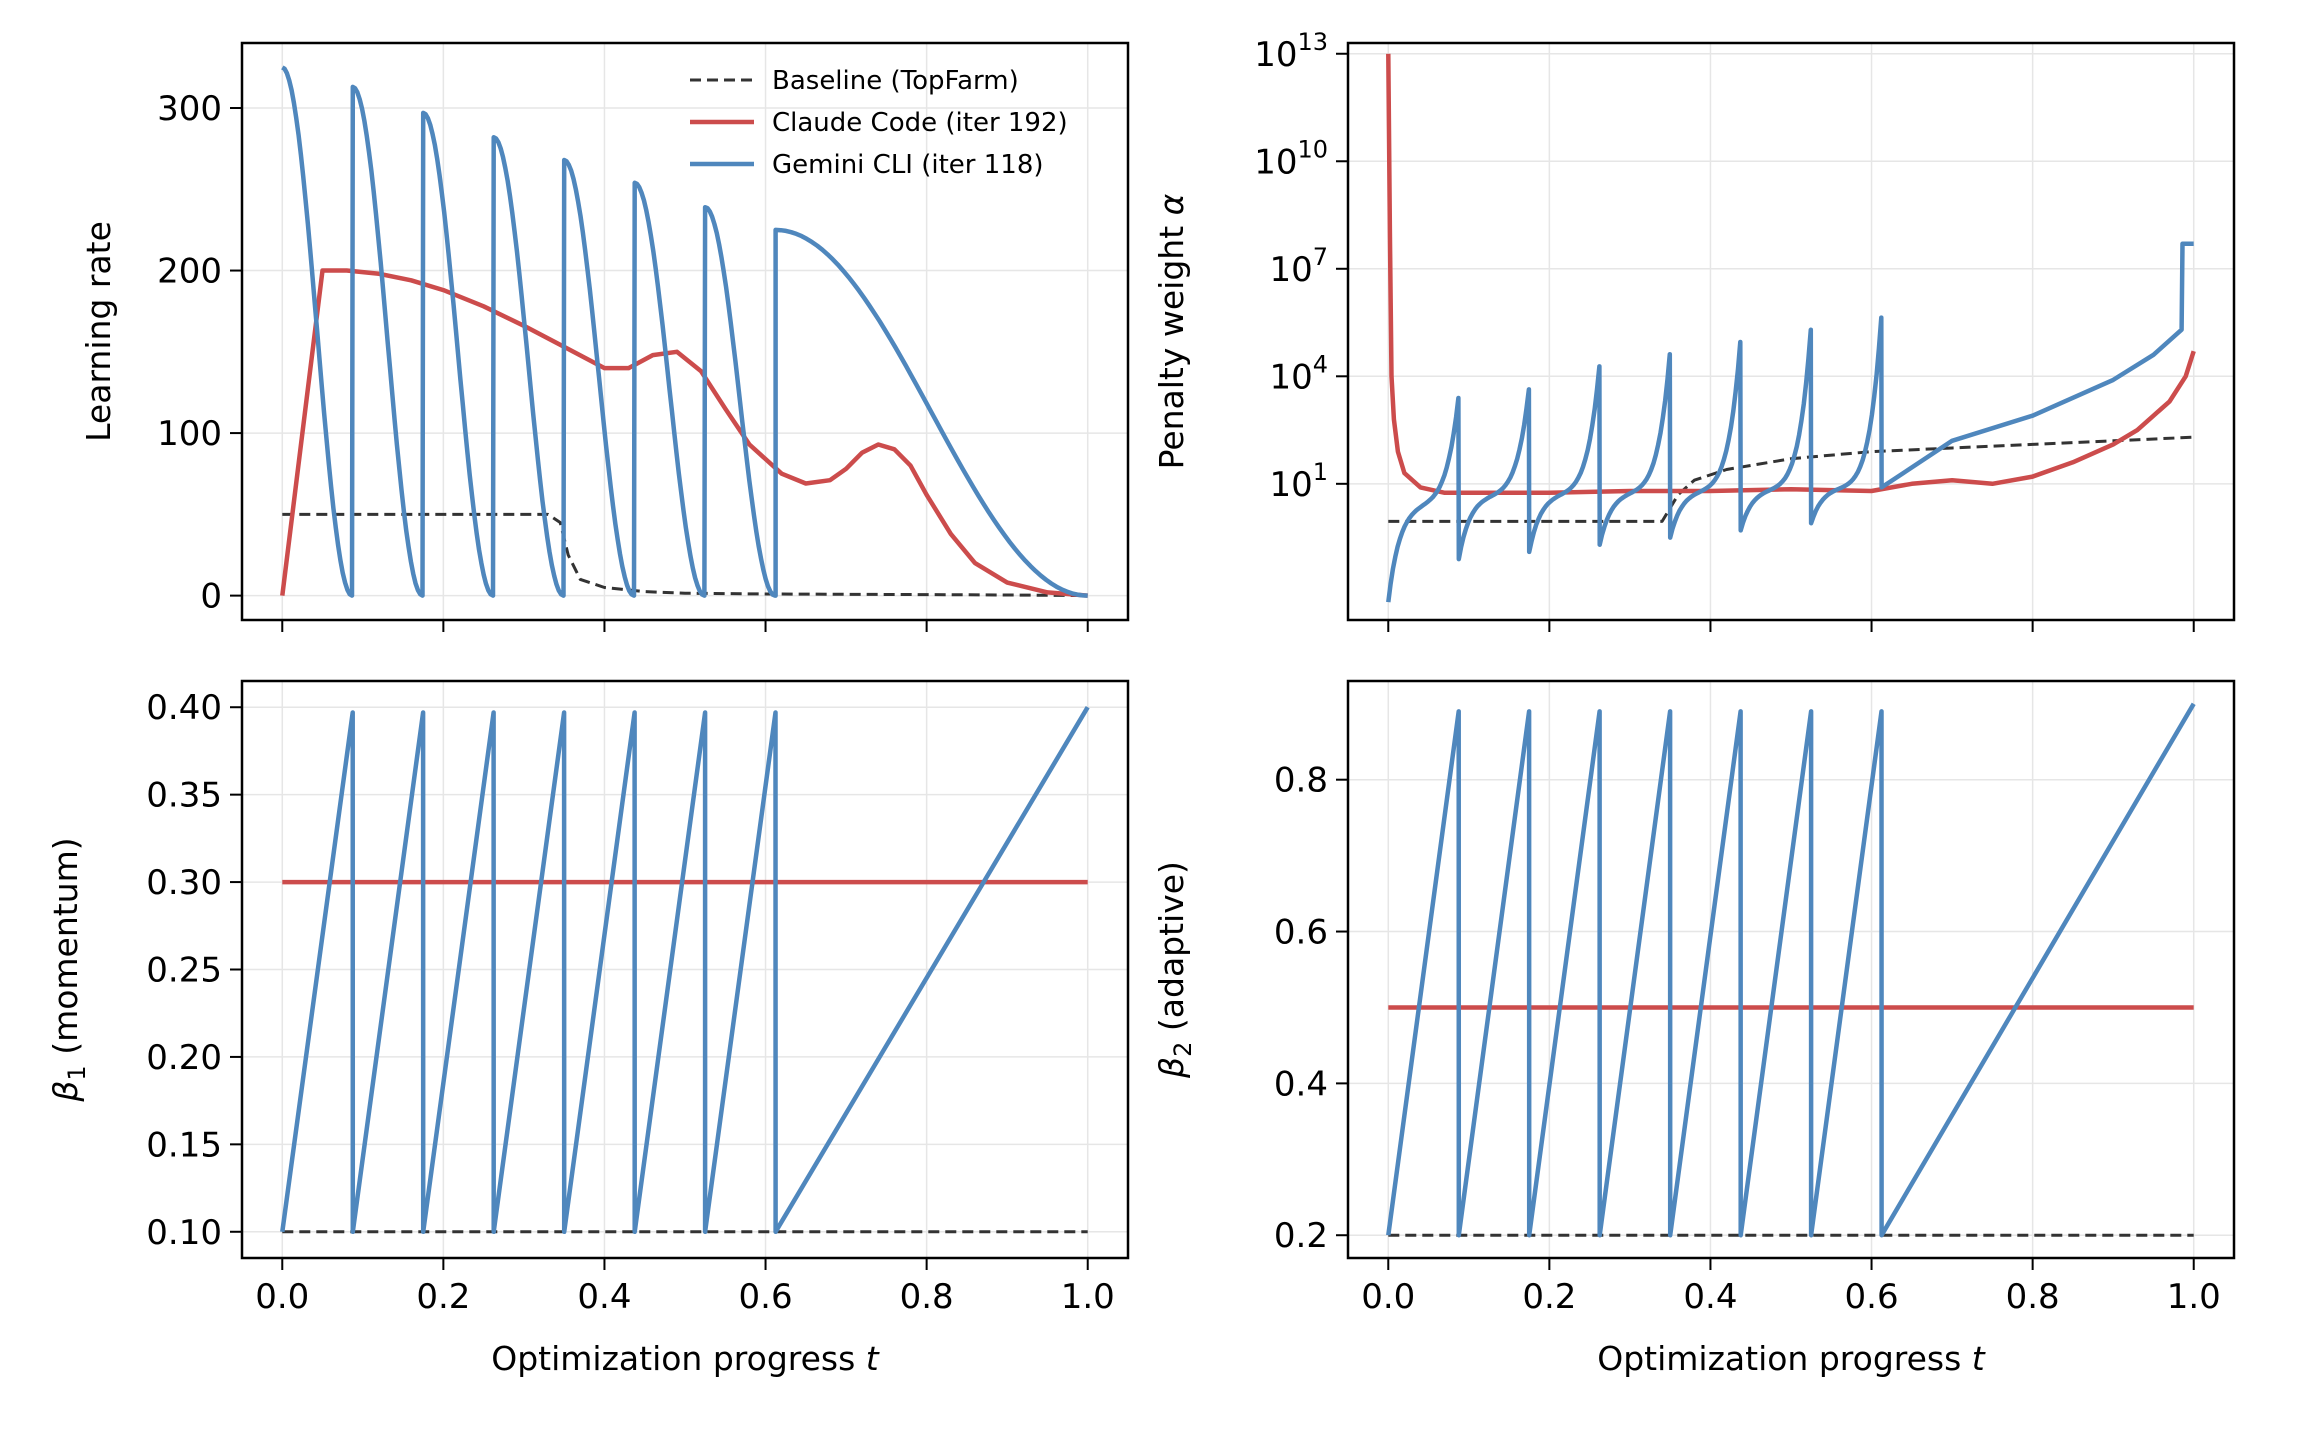 The image size is (2298, 1432). I want to click on y-tick-label: 0.25, so click(184, 971).